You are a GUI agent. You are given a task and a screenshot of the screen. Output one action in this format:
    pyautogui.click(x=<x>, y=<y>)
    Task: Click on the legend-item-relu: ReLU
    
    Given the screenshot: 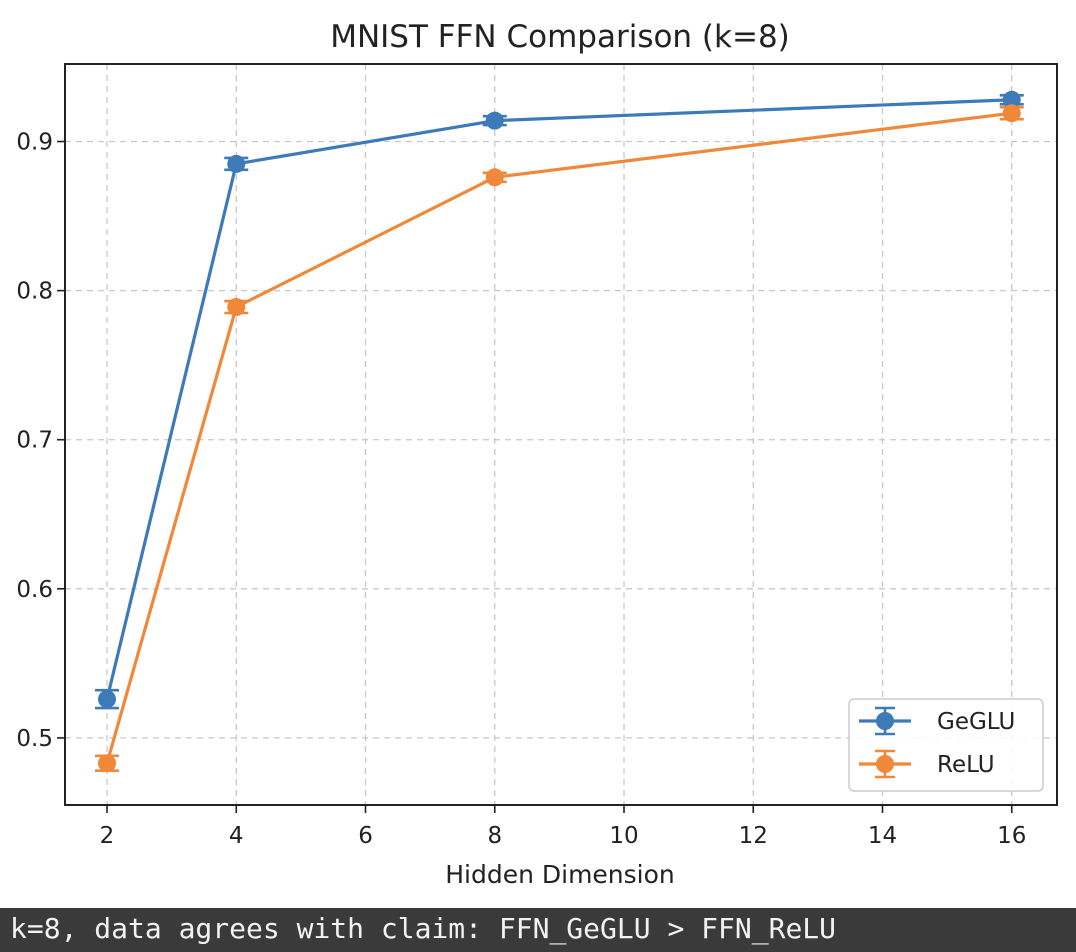 What is the action you would take?
    pyautogui.click(x=927, y=764)
    